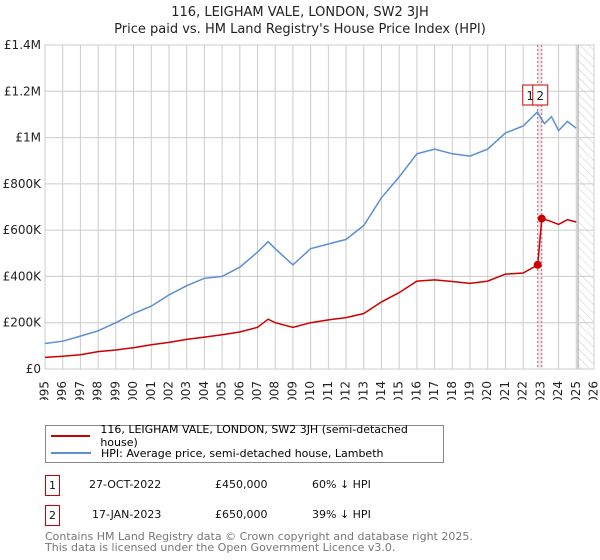 The image size is (600, 560). What do you see at coordinates (300, 12) in the screenshot?
I see `title-line-1: 116, LEIGHAM VALE, LONDON, SW2 3JH` at bounding box center [300, 12].